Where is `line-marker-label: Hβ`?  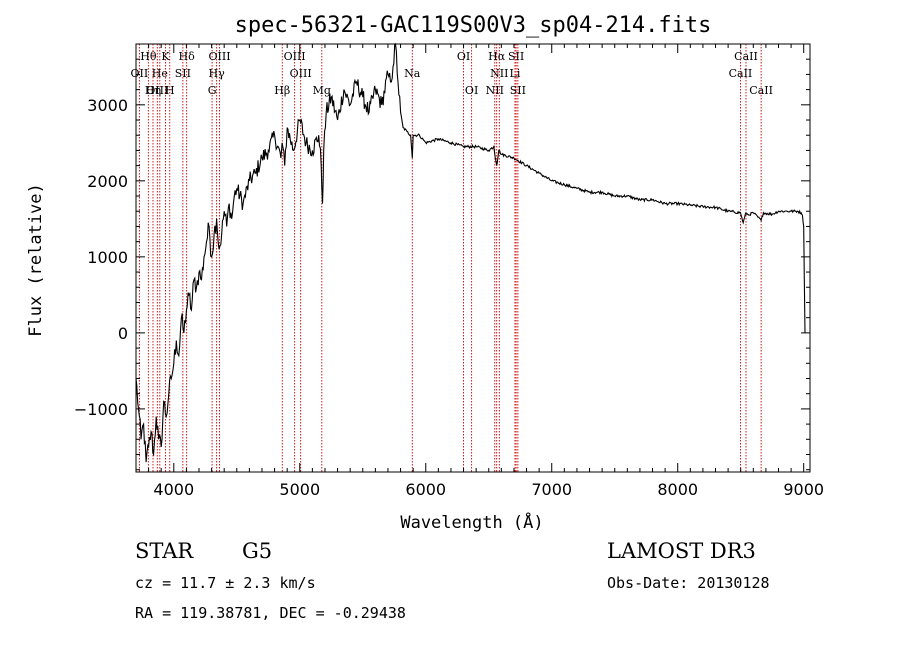 line-marker-label: Hβ is located at coordinates (282, 90).